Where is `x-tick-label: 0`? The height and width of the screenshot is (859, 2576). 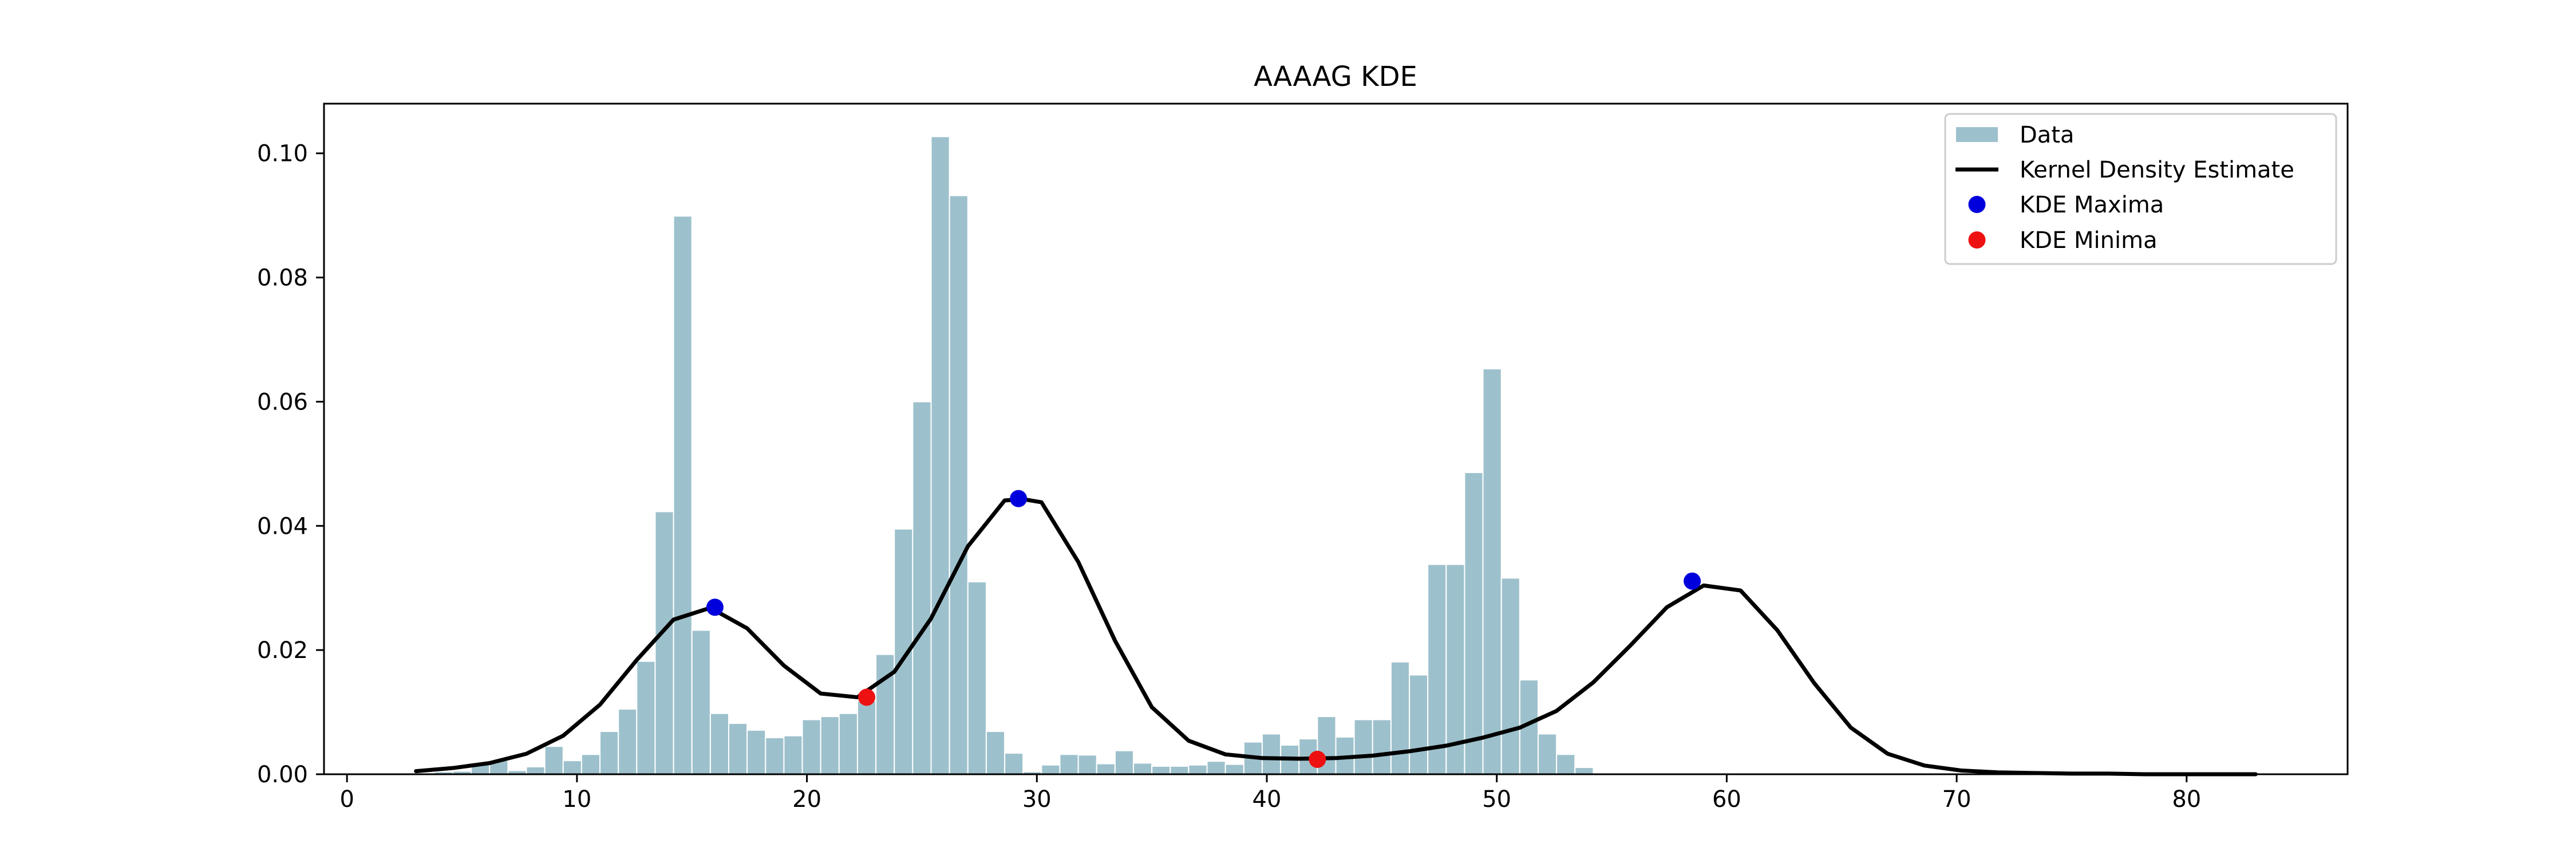
x-tick-label: 0 is located at coordinates (346, 799).